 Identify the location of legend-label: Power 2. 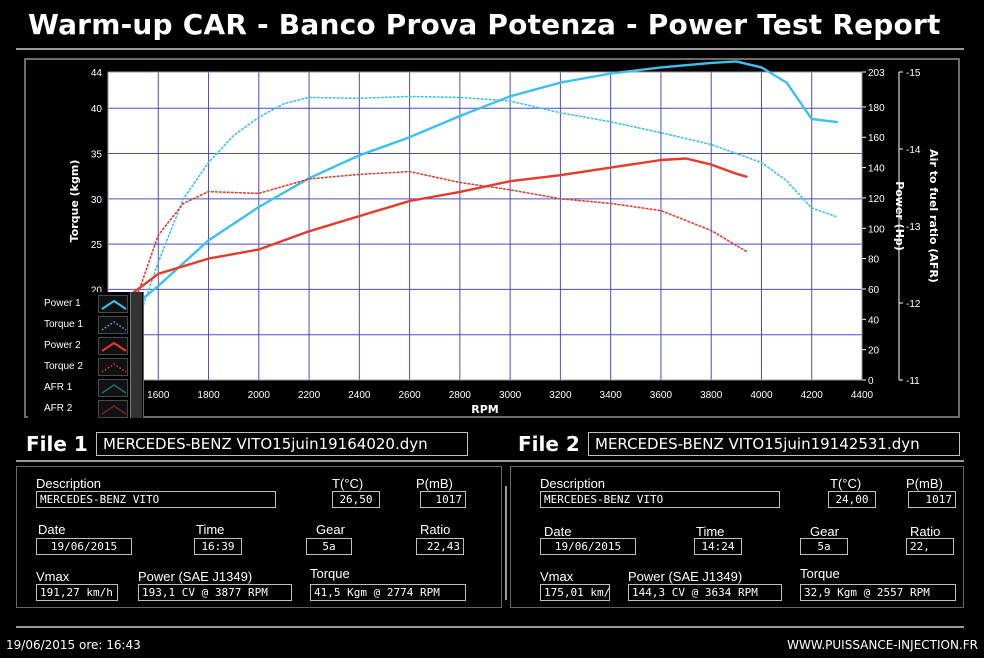
(62, 345).